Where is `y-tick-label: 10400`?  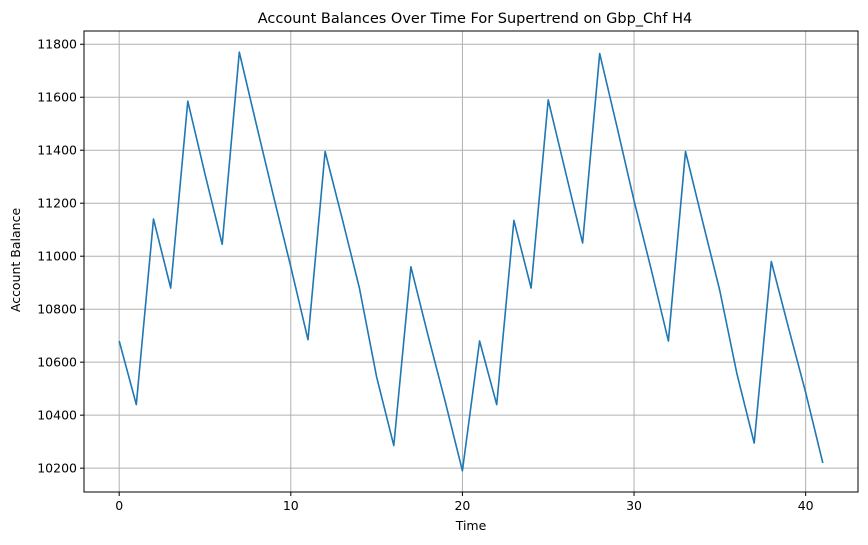 y-tick-label: 10400 is located at coordinates (57, 415).